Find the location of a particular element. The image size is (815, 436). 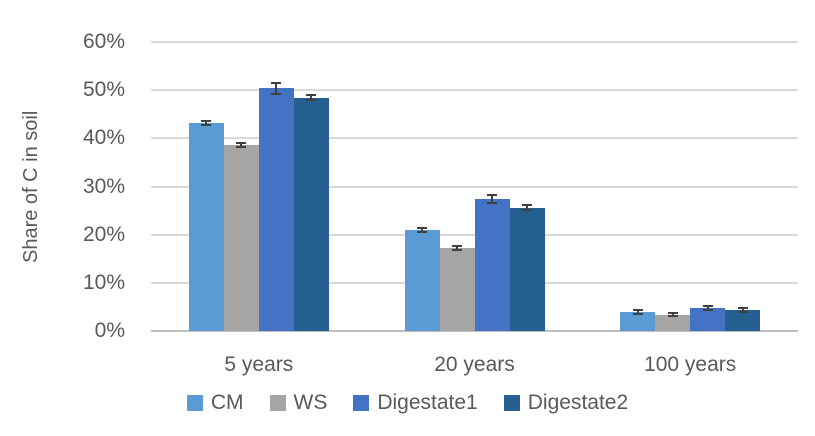

x-axis-label: 100 years is located at coordinates (690, 364).